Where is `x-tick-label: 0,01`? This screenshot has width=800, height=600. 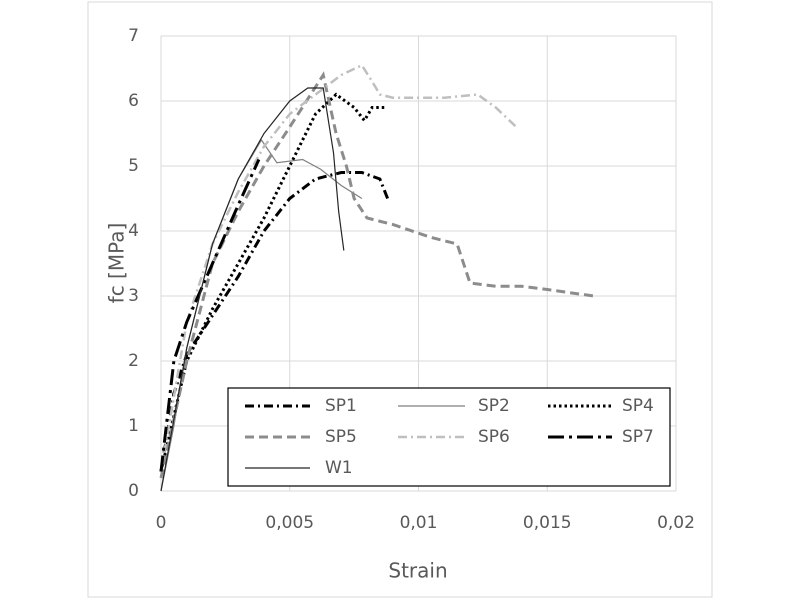 x-tick-label: 0,01 is located at coordinates (419, 523).